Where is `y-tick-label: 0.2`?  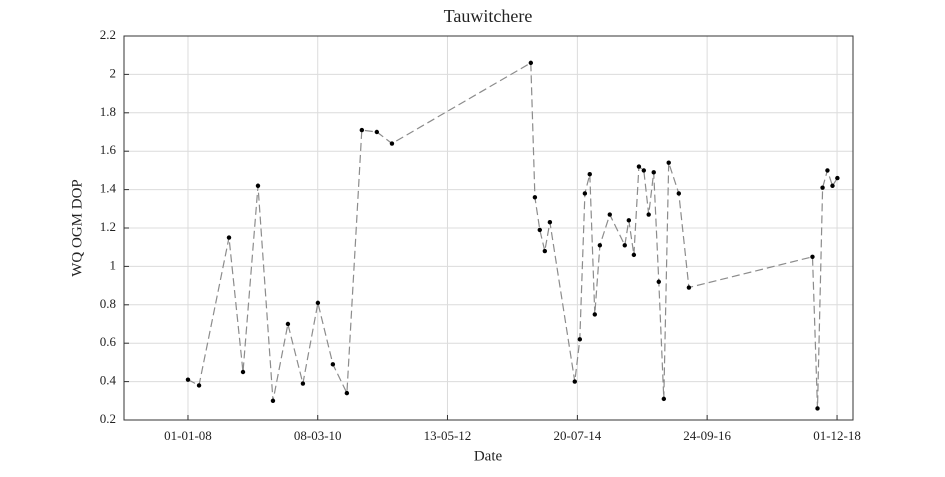
y-tick-label: 0.2 is located at coordinates (108, 418).